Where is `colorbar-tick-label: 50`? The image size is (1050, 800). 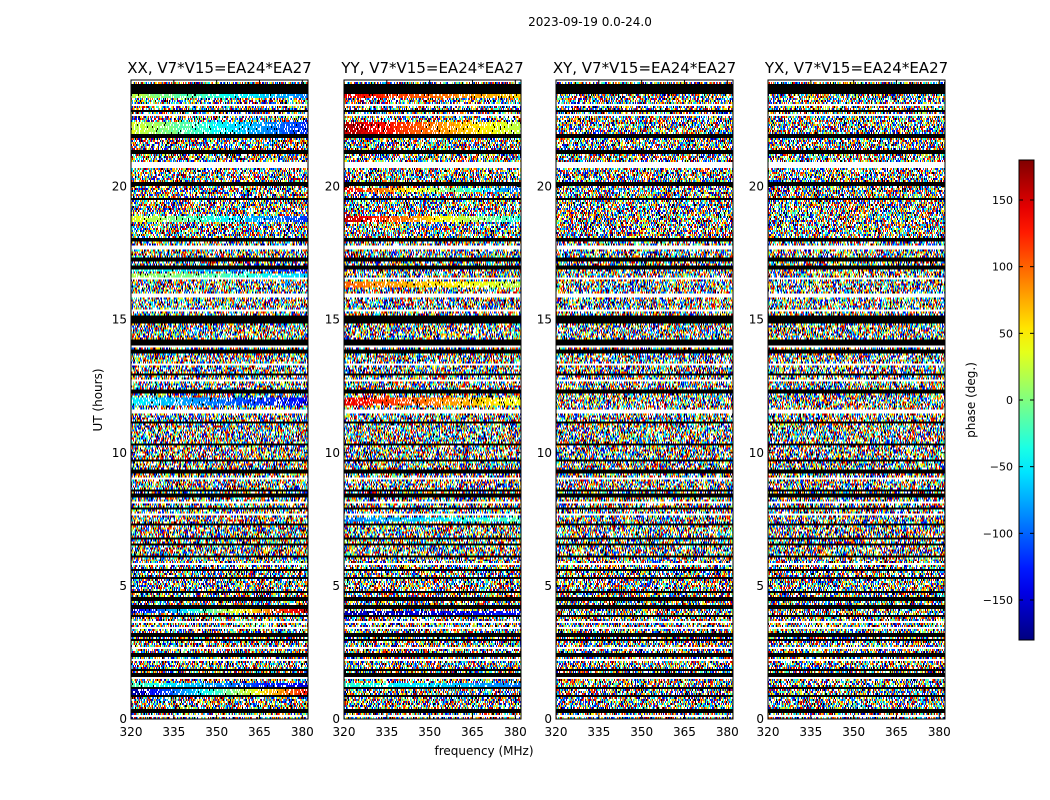 colorbar-tick-label: 50 is located at coordinates (1006, 333).